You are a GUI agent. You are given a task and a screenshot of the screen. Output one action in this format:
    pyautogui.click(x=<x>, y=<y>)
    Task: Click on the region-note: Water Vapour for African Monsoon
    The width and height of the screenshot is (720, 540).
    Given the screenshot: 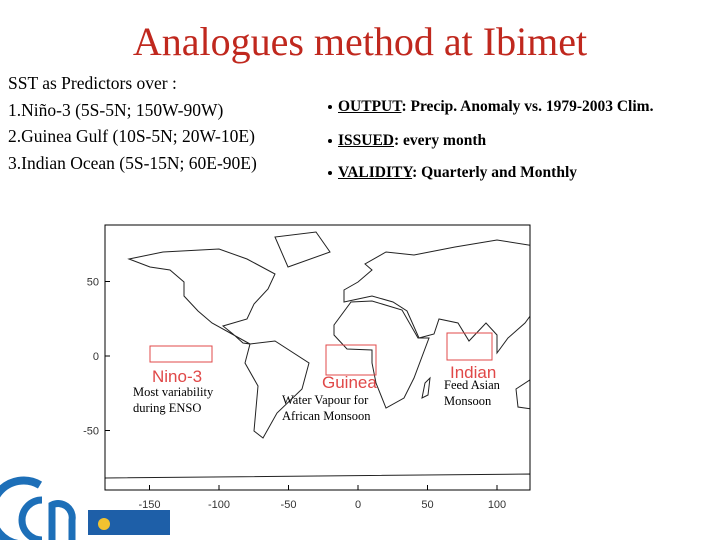 What is the action you would take?
    pyautogui.click(x=326, y=408)
    